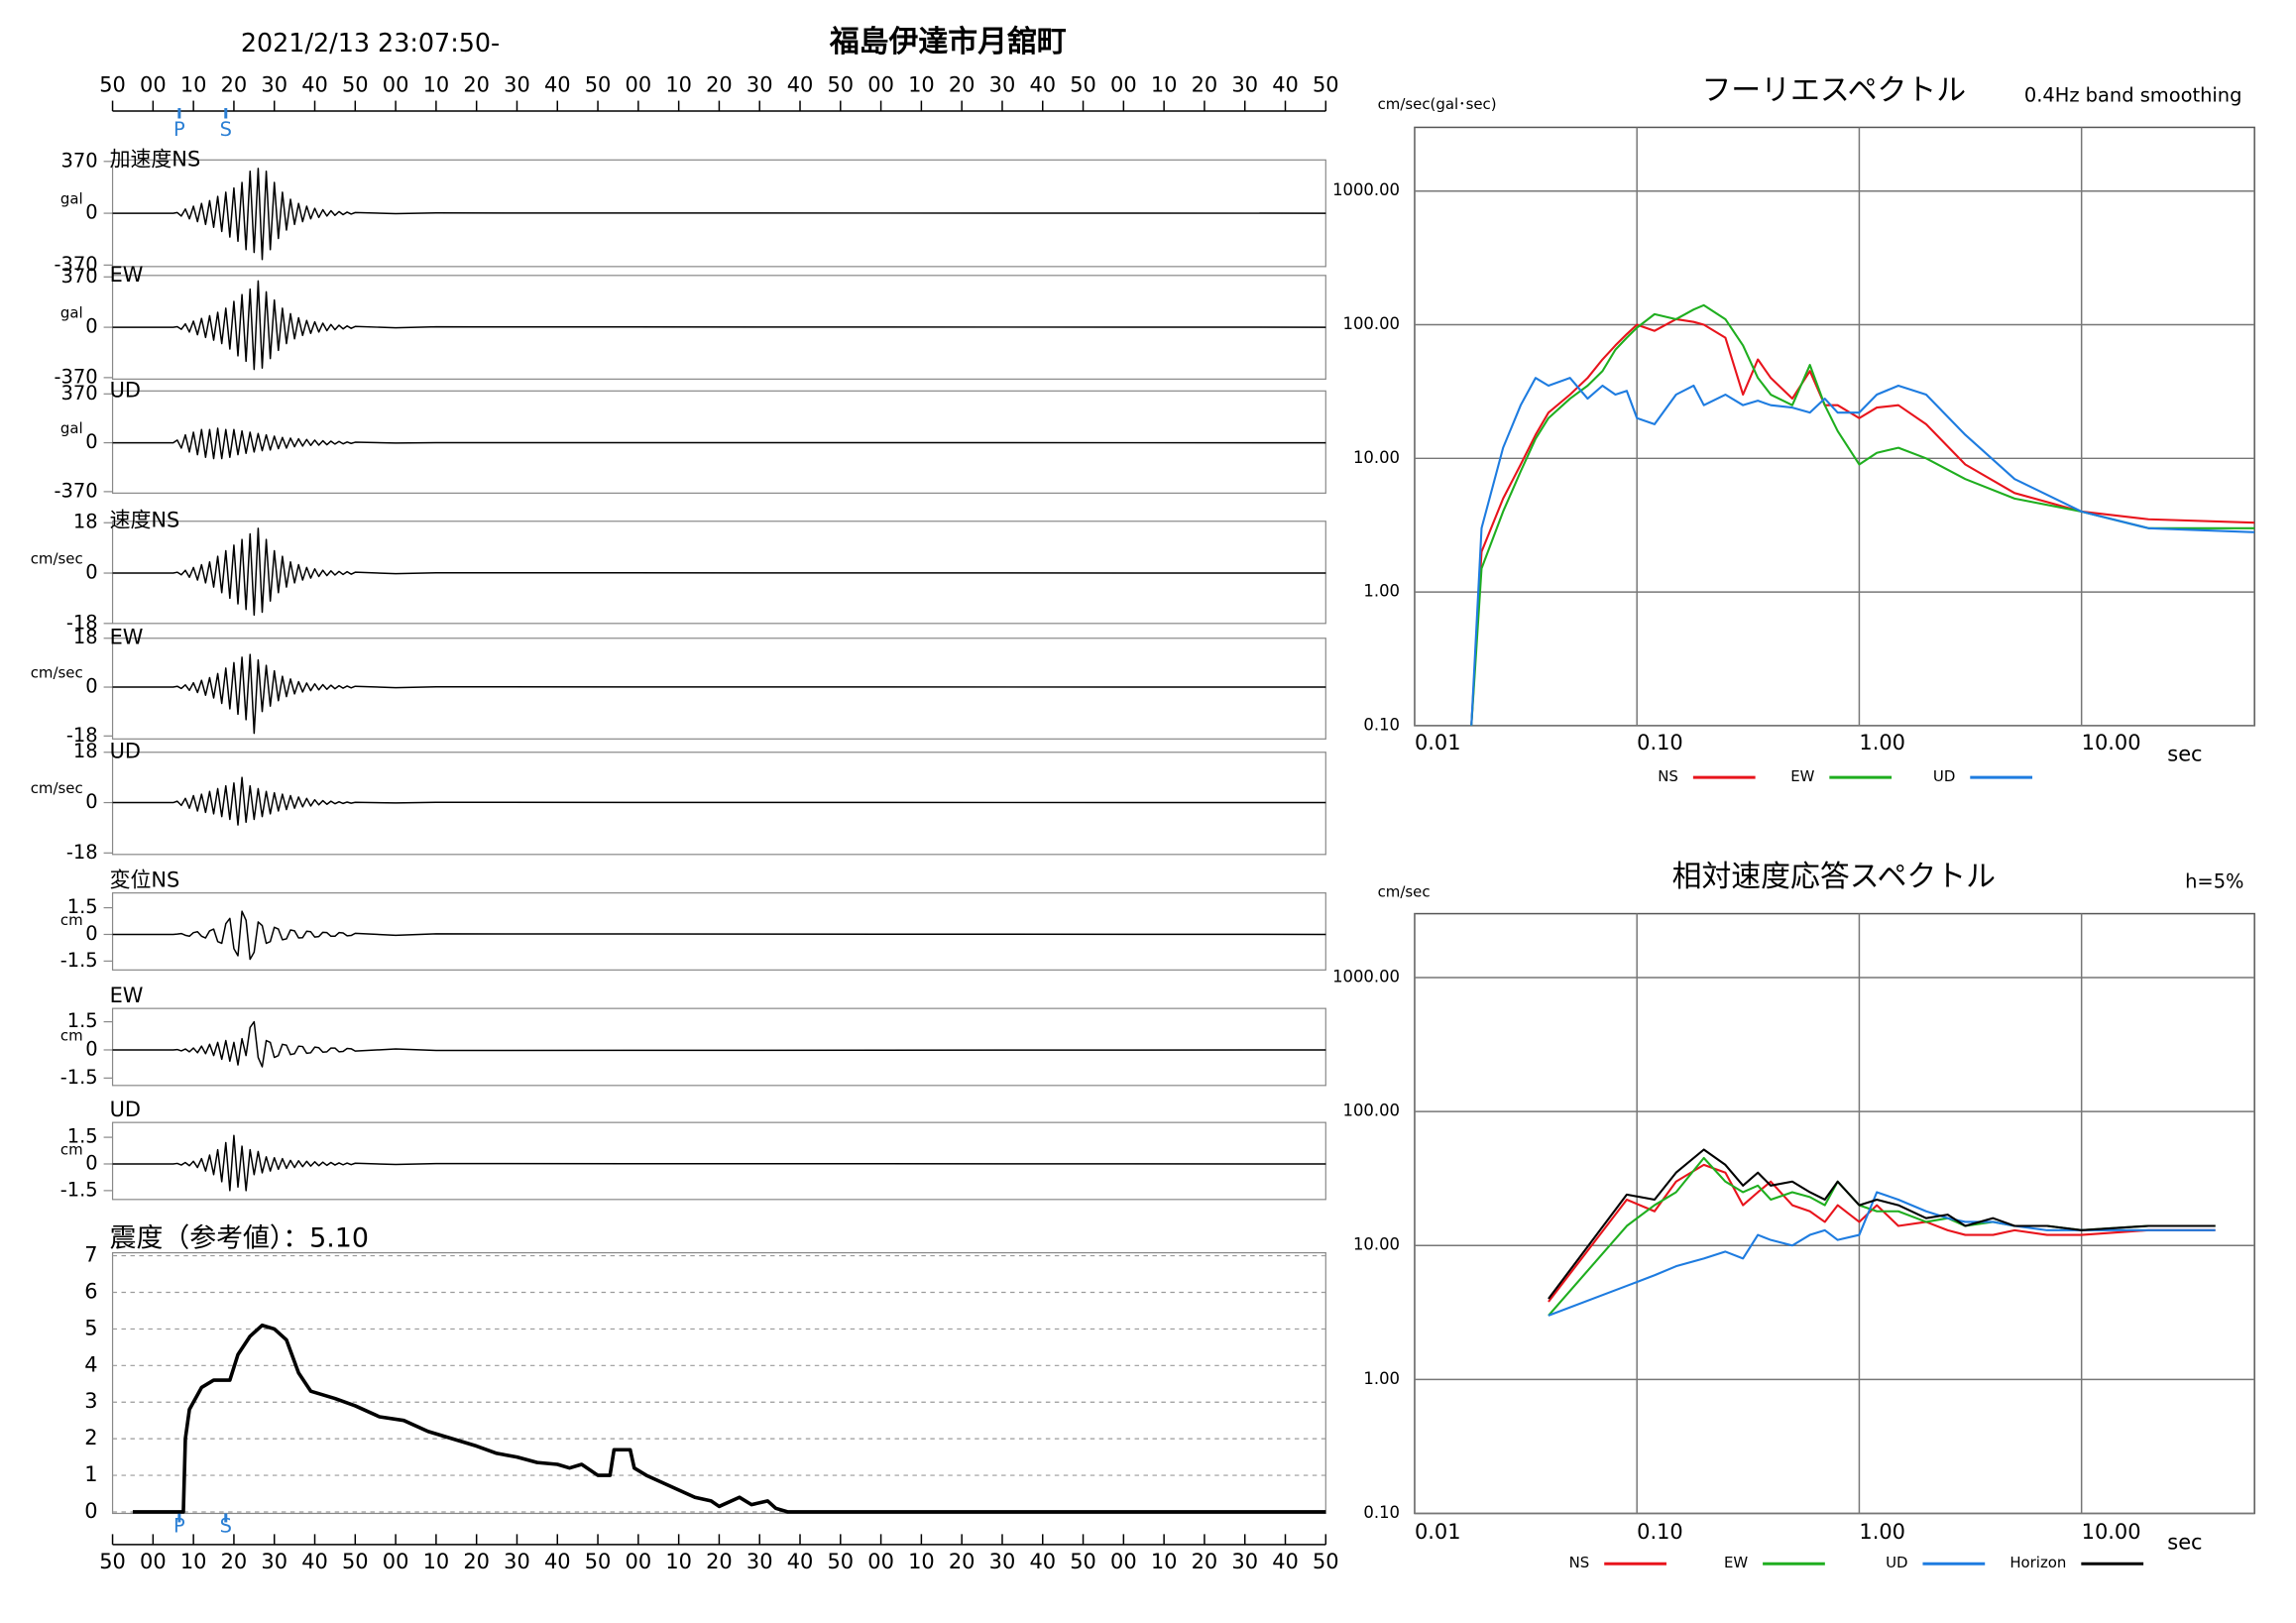 The width and height of the screenshot is (2296, 1623). Describe the element at coordinates (1802, 776) in the screenshot. I see `legend-label: EW` at that location.